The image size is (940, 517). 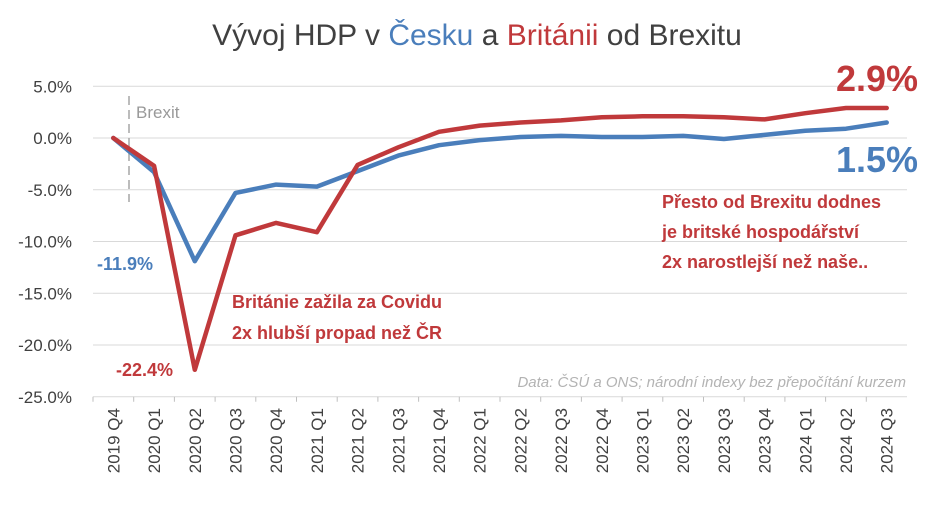 I want to click on annotation-covid-line2: 2x hlubší propad než ČR, so click(x=337, y=332).